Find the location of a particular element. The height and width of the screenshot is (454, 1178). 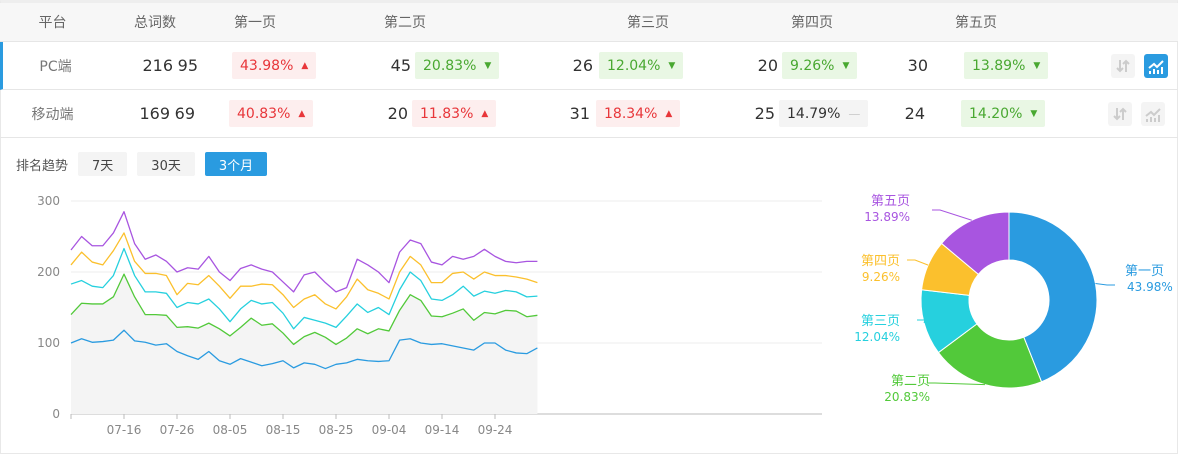

percent-value: 12.04% is located at coordinates (634, 65).